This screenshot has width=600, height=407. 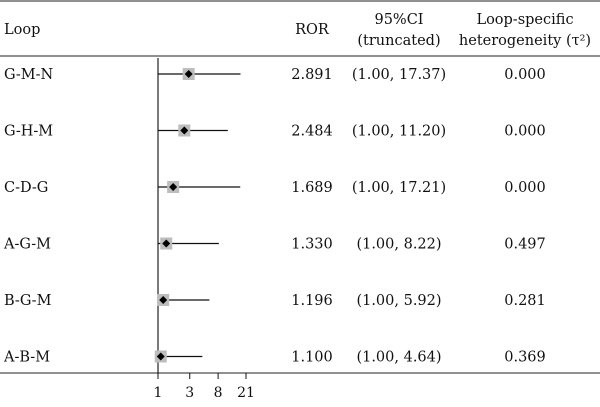 I want to click on header-ci-line1: 95%CI, so click(x=398, y=20).